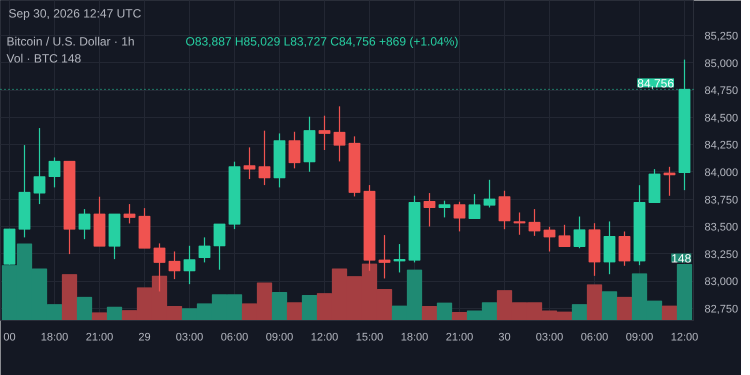  Describe the element at coordinates (721, 282) in the screenshot. I see `y-tick-label: 83,000` at that location.